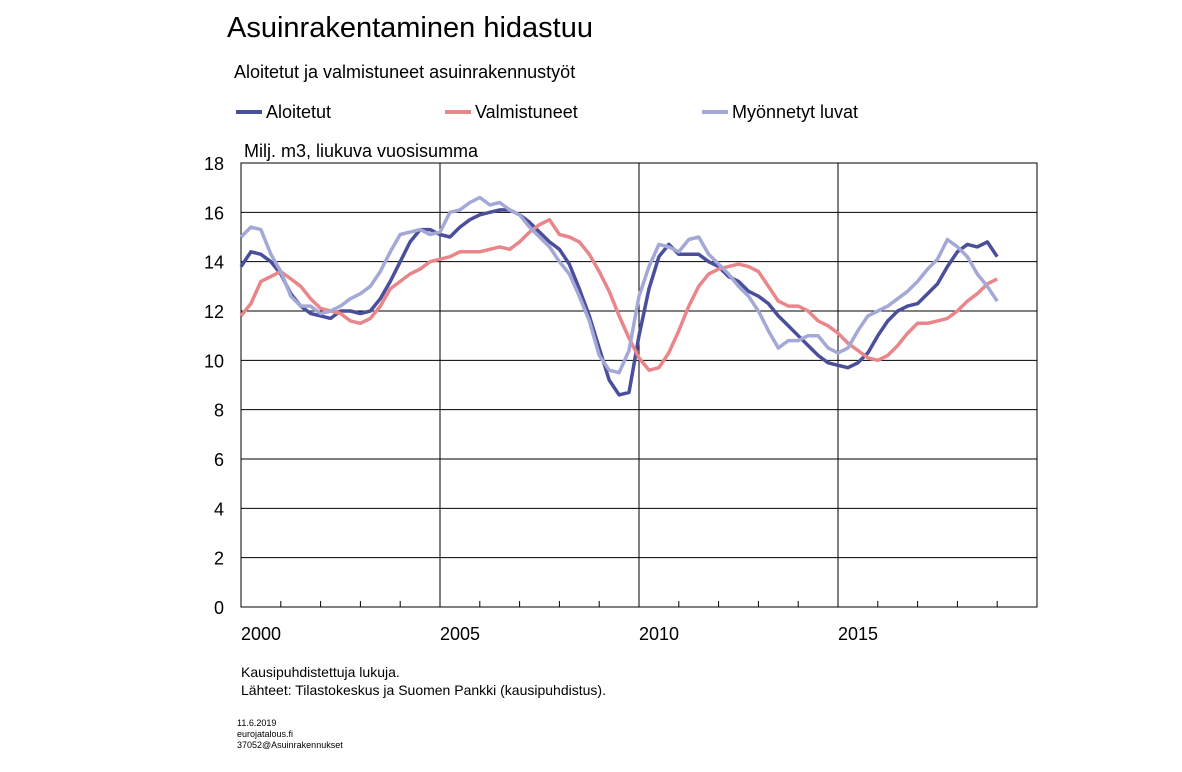  Describe the element at coordinates (526, 112) in the screenshot. I see `legend-label: Valmistuneet` at that location.